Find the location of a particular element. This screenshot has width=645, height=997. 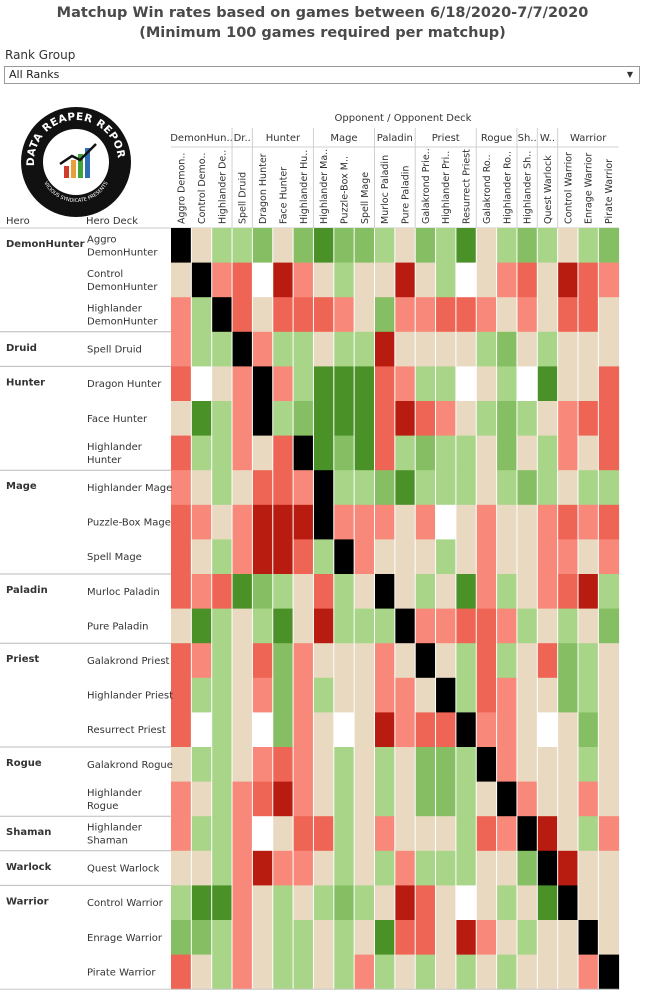

deck-label: Control Warrior is located at coordinates (125, 903).